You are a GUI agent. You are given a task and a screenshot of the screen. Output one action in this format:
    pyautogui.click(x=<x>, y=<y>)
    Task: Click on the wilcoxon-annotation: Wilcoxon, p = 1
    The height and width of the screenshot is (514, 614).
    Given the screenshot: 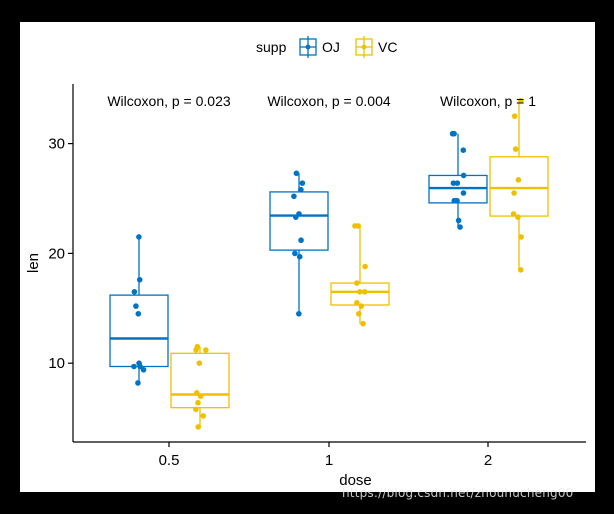 What is the action you would take?
    pyautogui.click(x=488, y=101)
    